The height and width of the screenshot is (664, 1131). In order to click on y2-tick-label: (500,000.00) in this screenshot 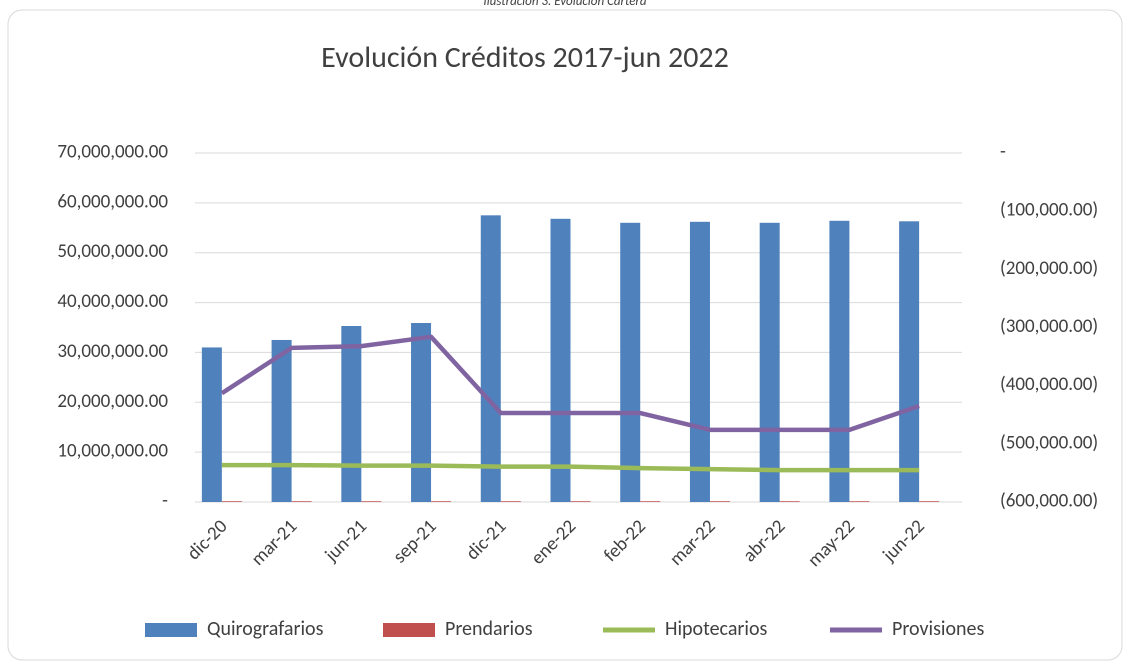, I will do `click(1049, 442)`.